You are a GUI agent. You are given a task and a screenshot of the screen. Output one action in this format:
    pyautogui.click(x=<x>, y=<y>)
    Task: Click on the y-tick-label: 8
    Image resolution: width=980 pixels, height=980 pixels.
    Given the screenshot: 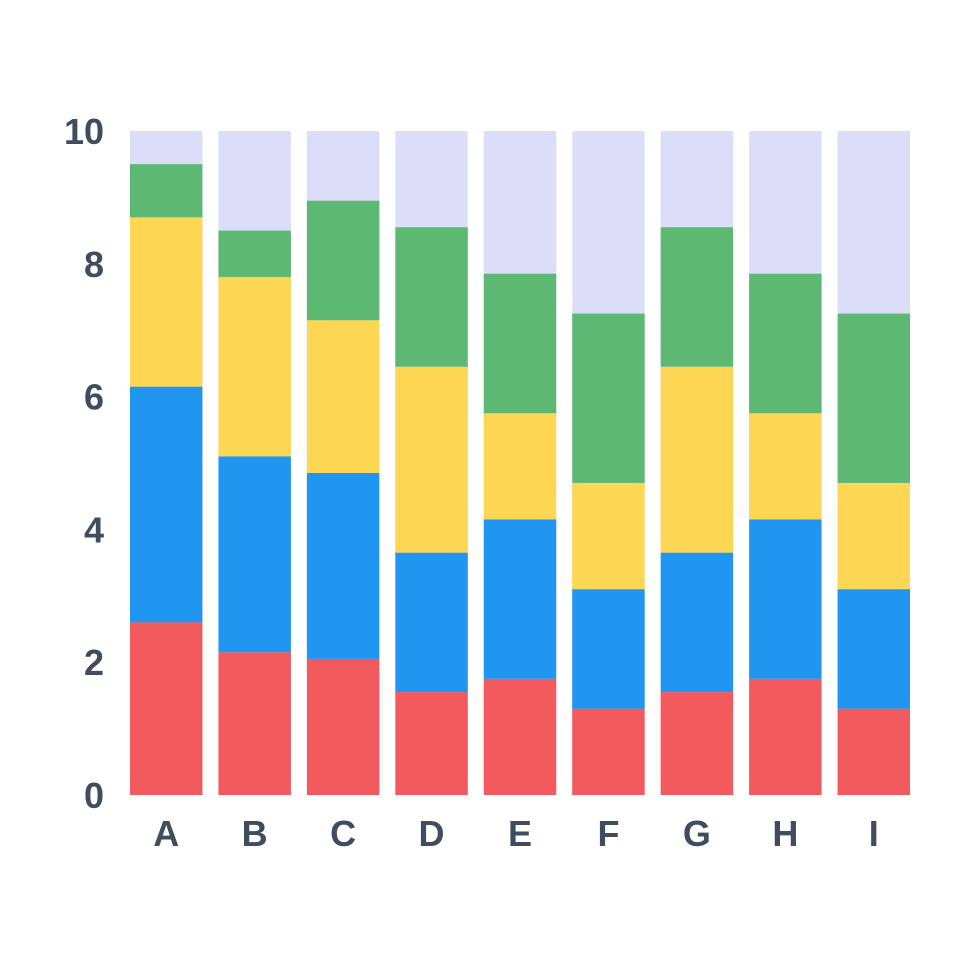 What is the action you would take?
    pyautogui.click(x=94, y=264)
    